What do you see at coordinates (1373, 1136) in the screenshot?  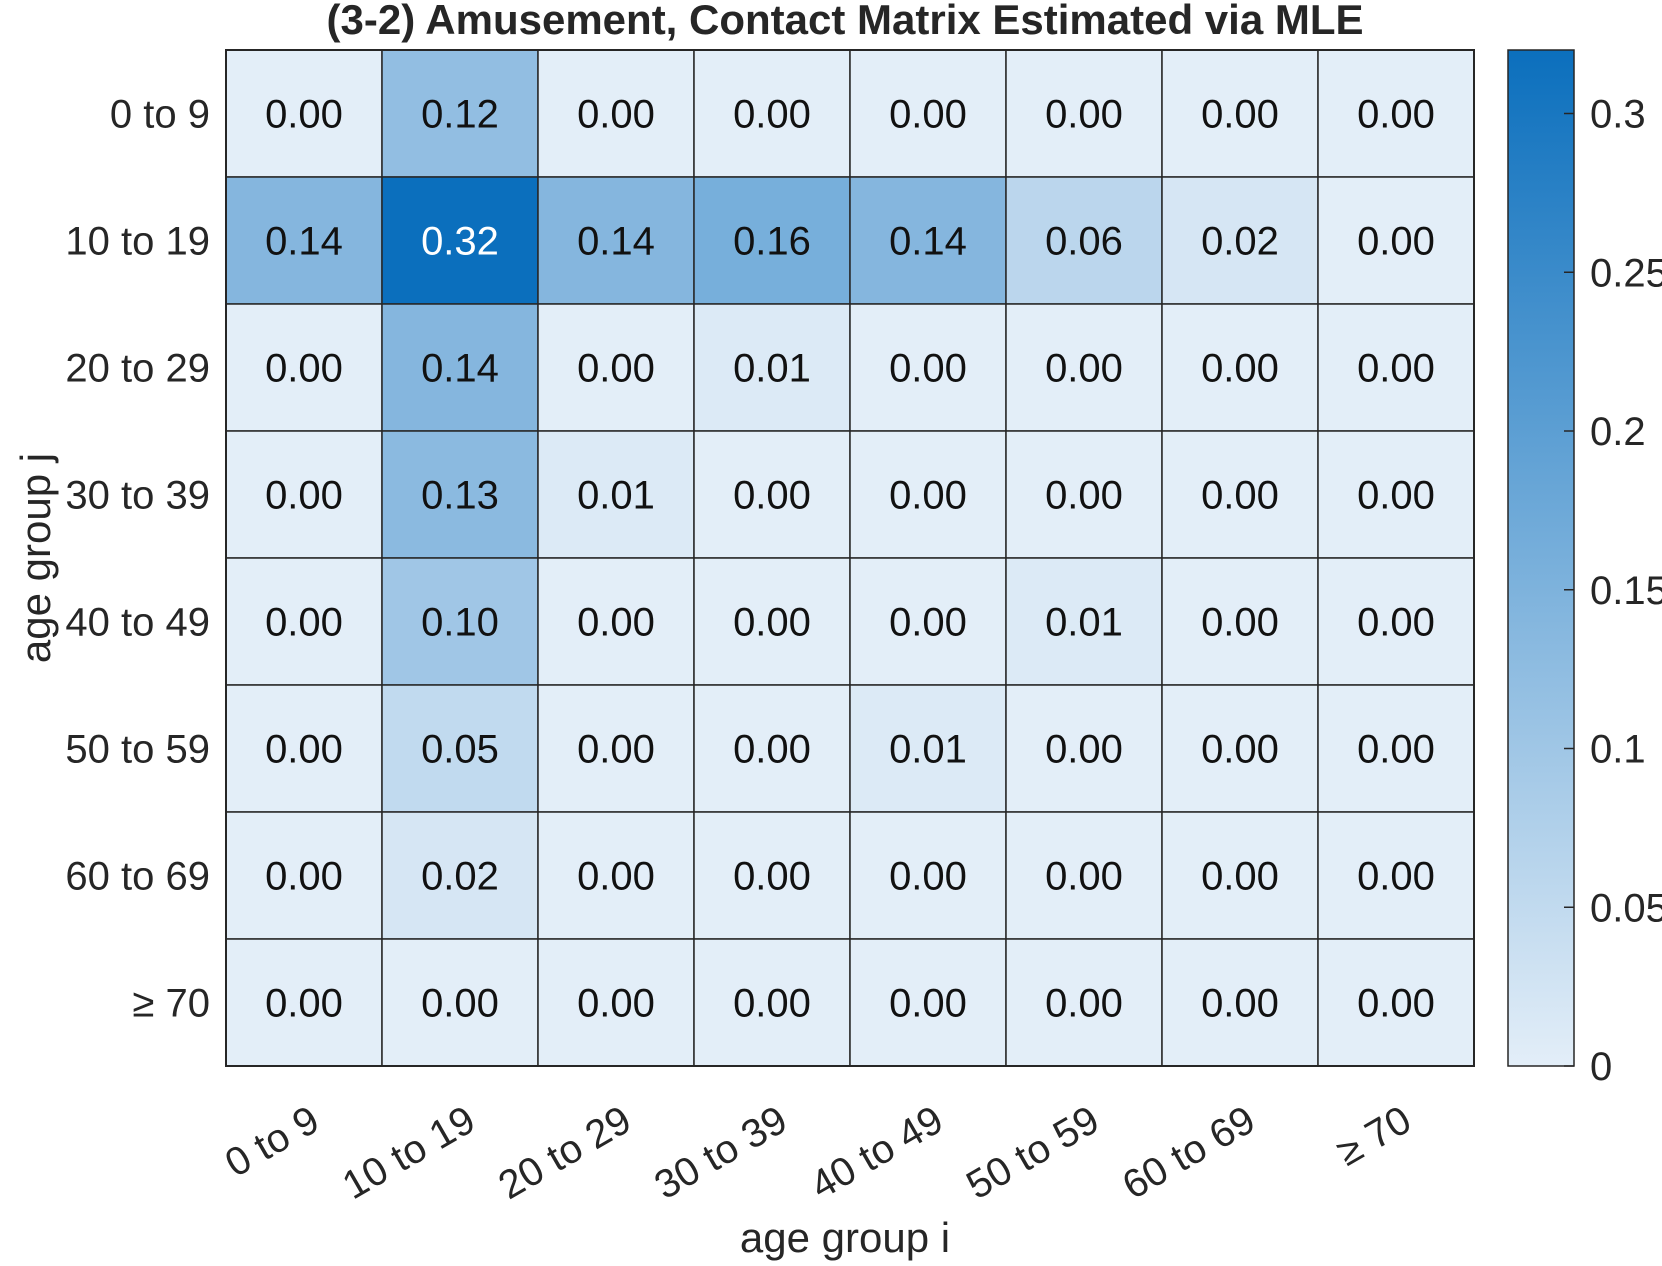 I see `x-tick-label: ≥ 70` at bounding box center [1373, 1136].